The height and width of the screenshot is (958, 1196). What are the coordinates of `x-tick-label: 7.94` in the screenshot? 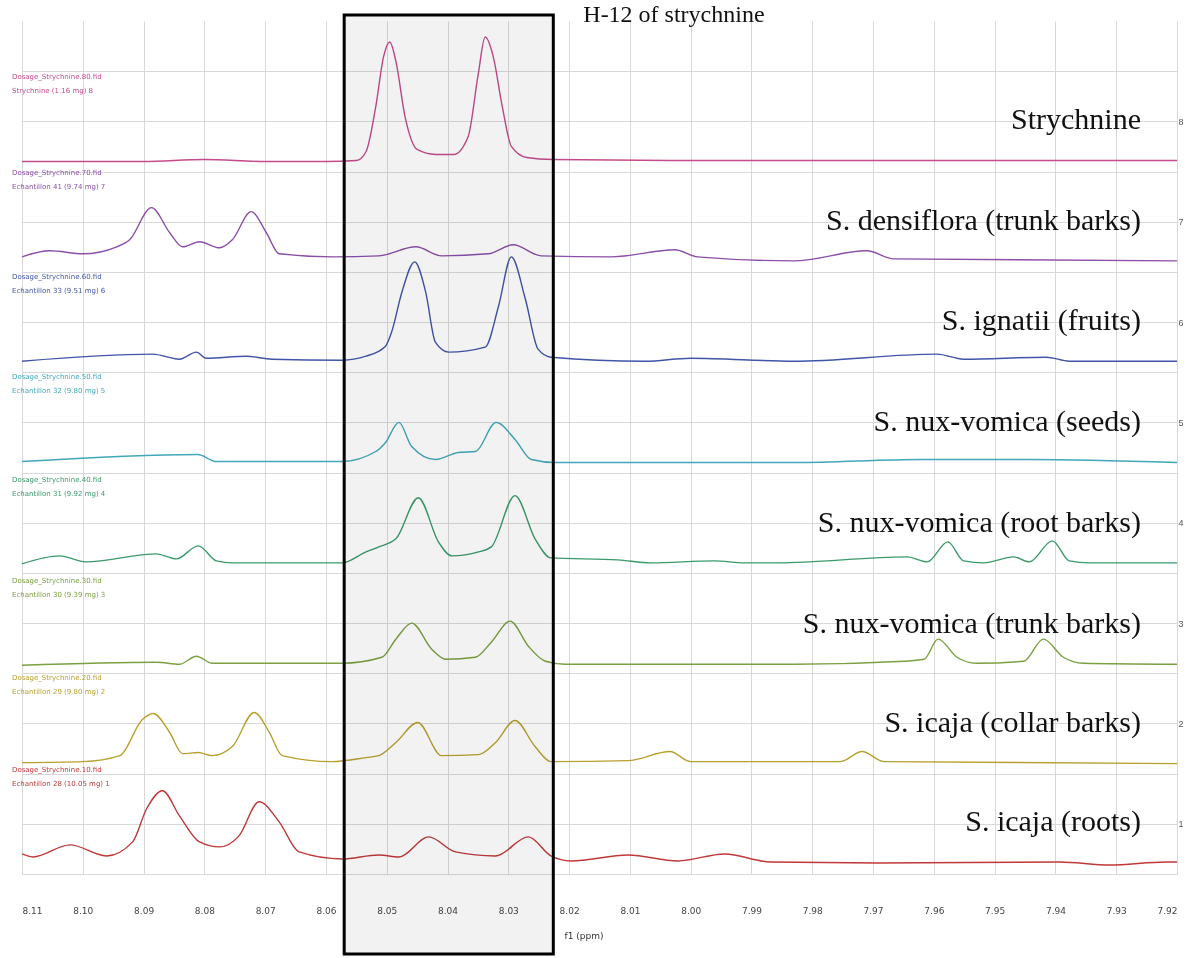 It's located at (1056, 910).